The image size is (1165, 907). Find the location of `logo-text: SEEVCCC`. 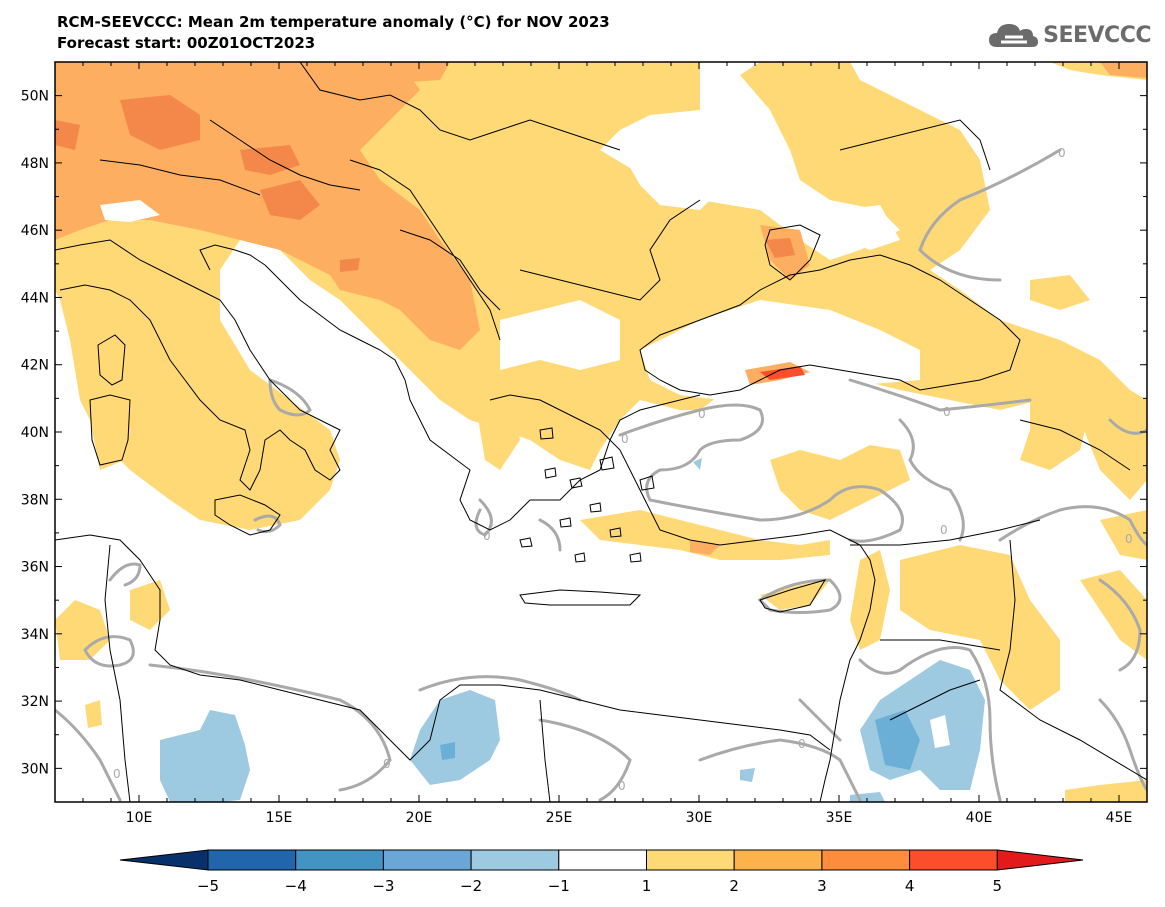

logo-text: SEEVCCC is located at coordinates (1097, 35).